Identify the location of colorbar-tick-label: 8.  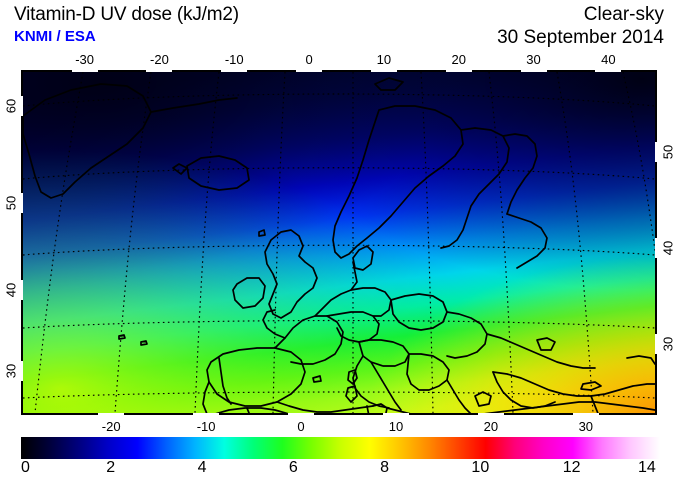
(385, 467).